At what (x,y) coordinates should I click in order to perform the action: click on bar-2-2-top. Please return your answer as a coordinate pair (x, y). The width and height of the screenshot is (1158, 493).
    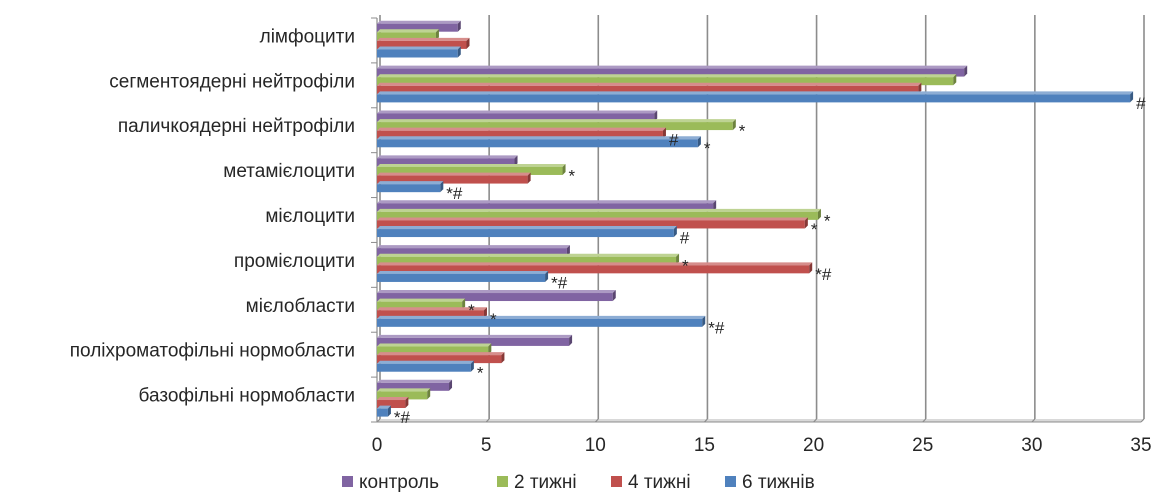
    Looking at the image, I should click on (667, 76).